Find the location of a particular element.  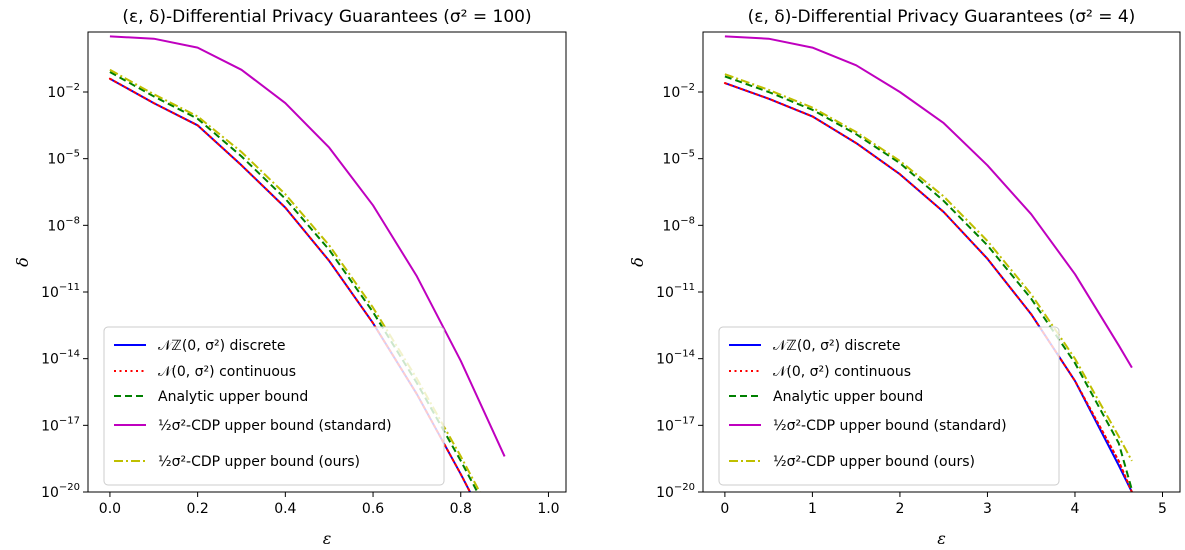

x-tick-label: 0 is located at coordinates (724, 509).